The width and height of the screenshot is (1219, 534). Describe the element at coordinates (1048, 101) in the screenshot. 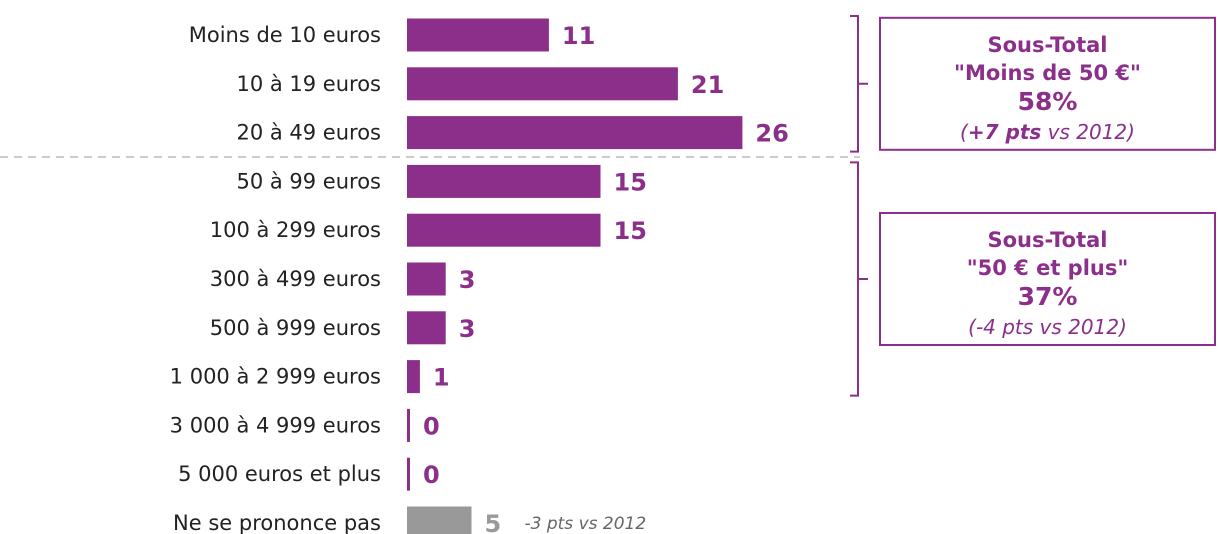

I see `subtotal-percent: 58%` at that location.